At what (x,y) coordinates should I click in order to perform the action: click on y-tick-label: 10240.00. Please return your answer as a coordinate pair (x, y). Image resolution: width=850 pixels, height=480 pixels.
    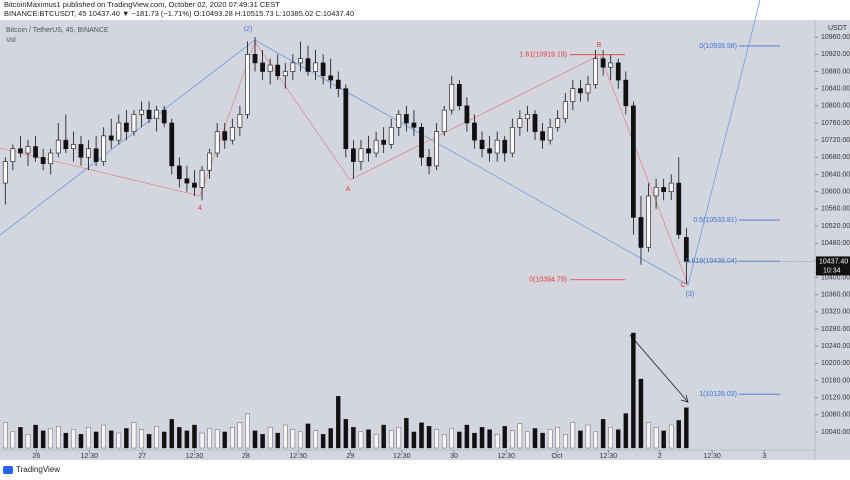
    Looking at the image, I should click on (835, 346).